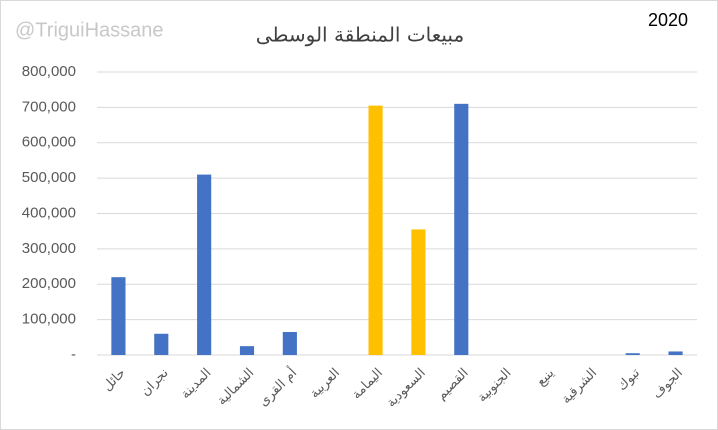 This screenshot has height=430, width=718. Describe the element at coordinates (89, 30) in the screenshot. I see `watermark: @TriguiHassane` at that location.